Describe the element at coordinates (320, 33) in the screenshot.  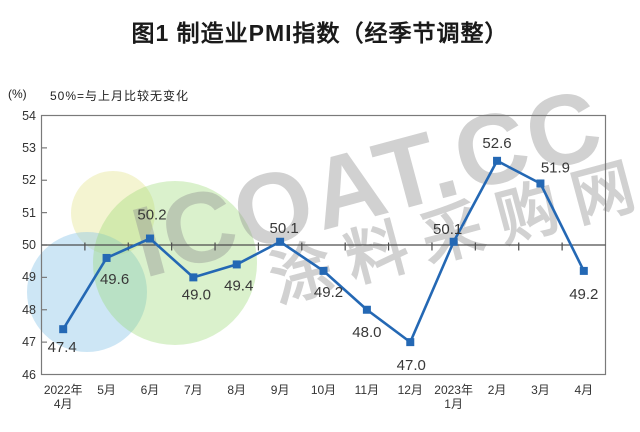
I see `chart-title: 图1 制造业PMI指数（经季节调整）` at that location.